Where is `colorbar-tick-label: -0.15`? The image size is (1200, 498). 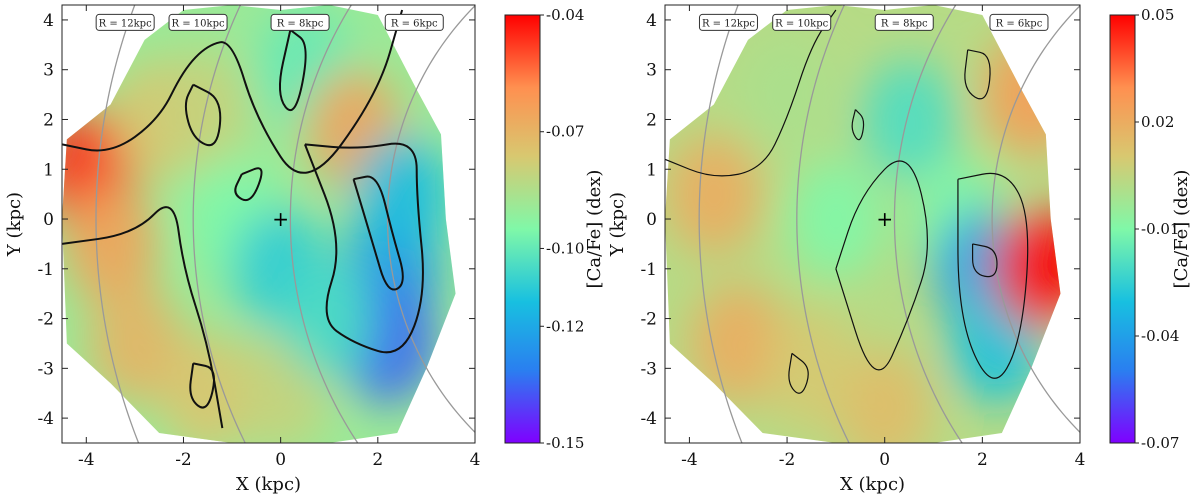 colorbar-tick-label: -0.15 is located at coordinates (565, 443).